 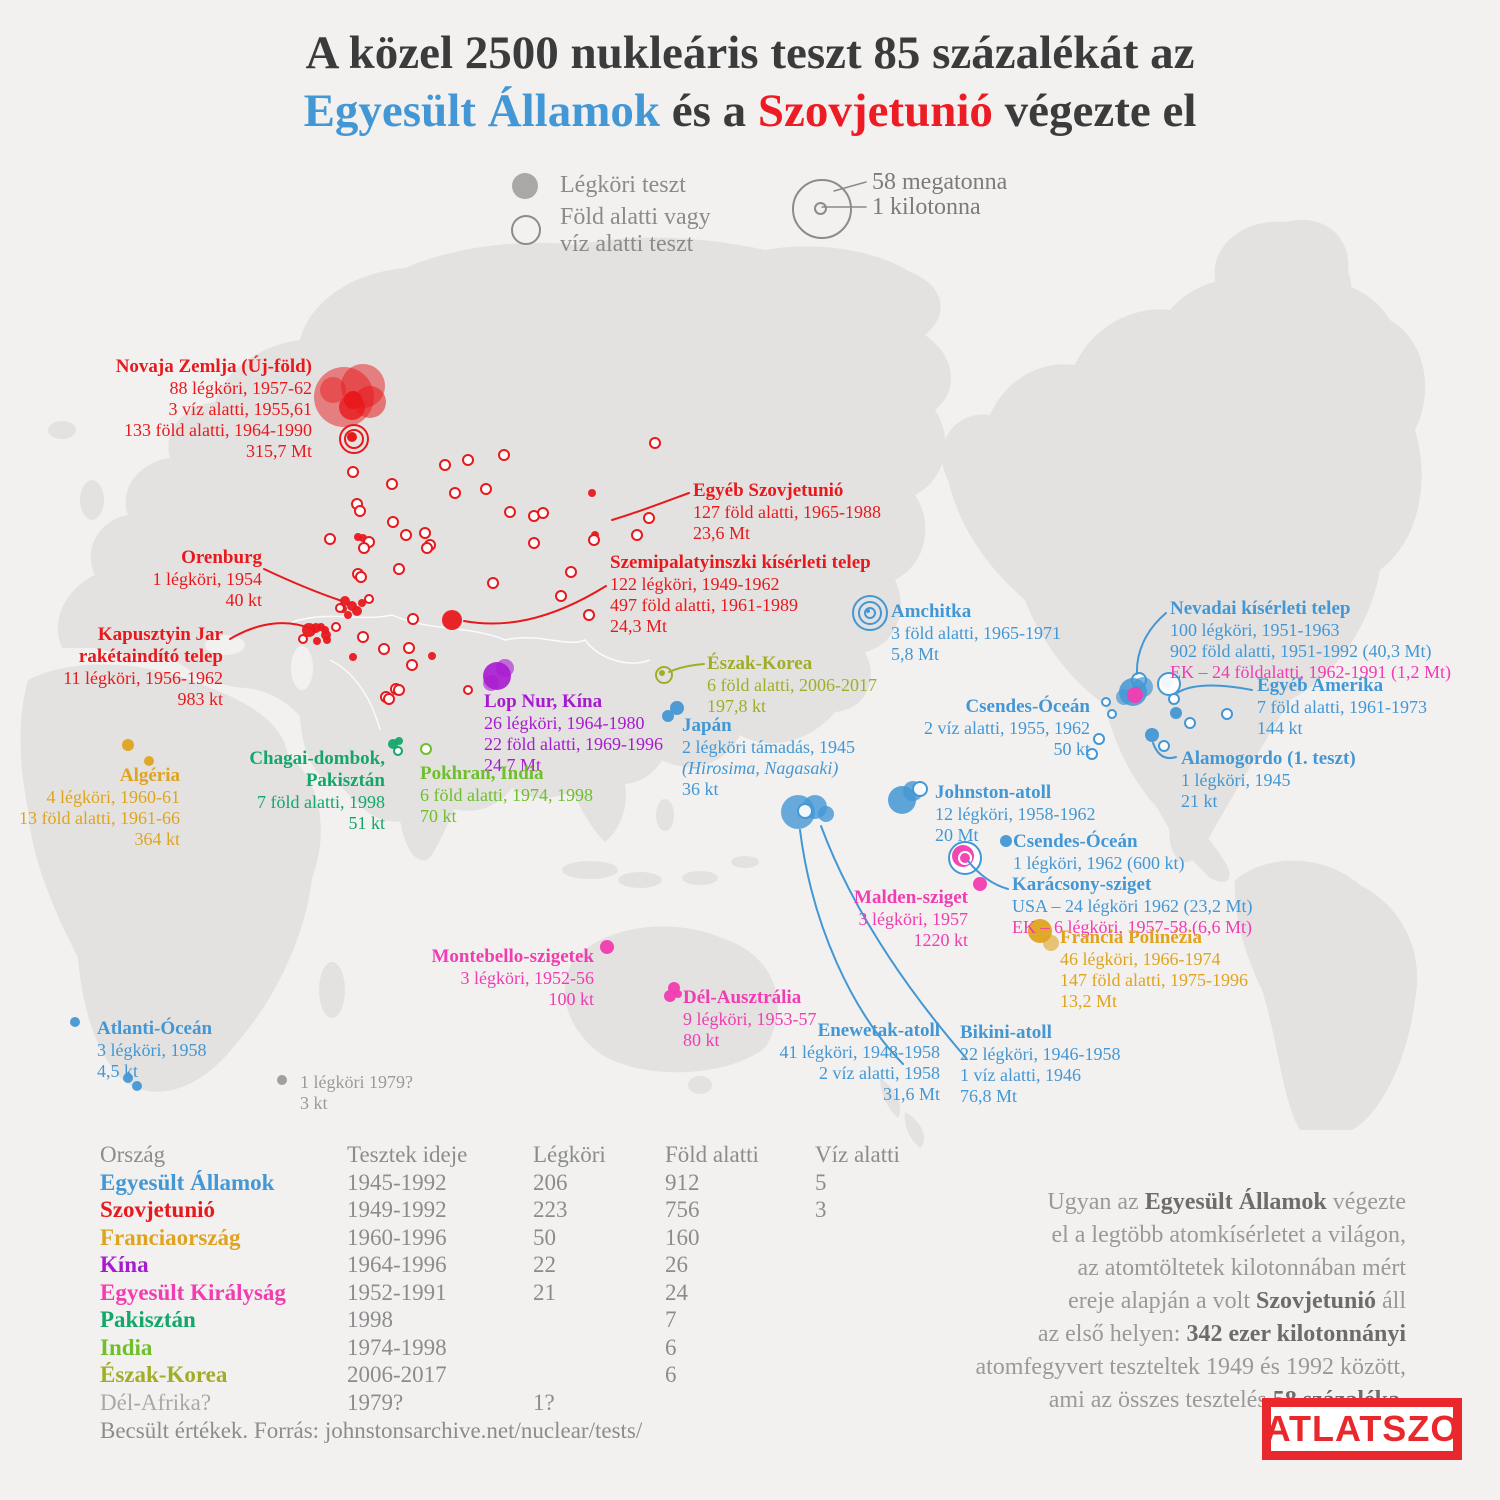 What do you see at coordinates (544, 1237) in the screenshot?
I see `table-cell-value: 50` at bounding box center [544, 1237].